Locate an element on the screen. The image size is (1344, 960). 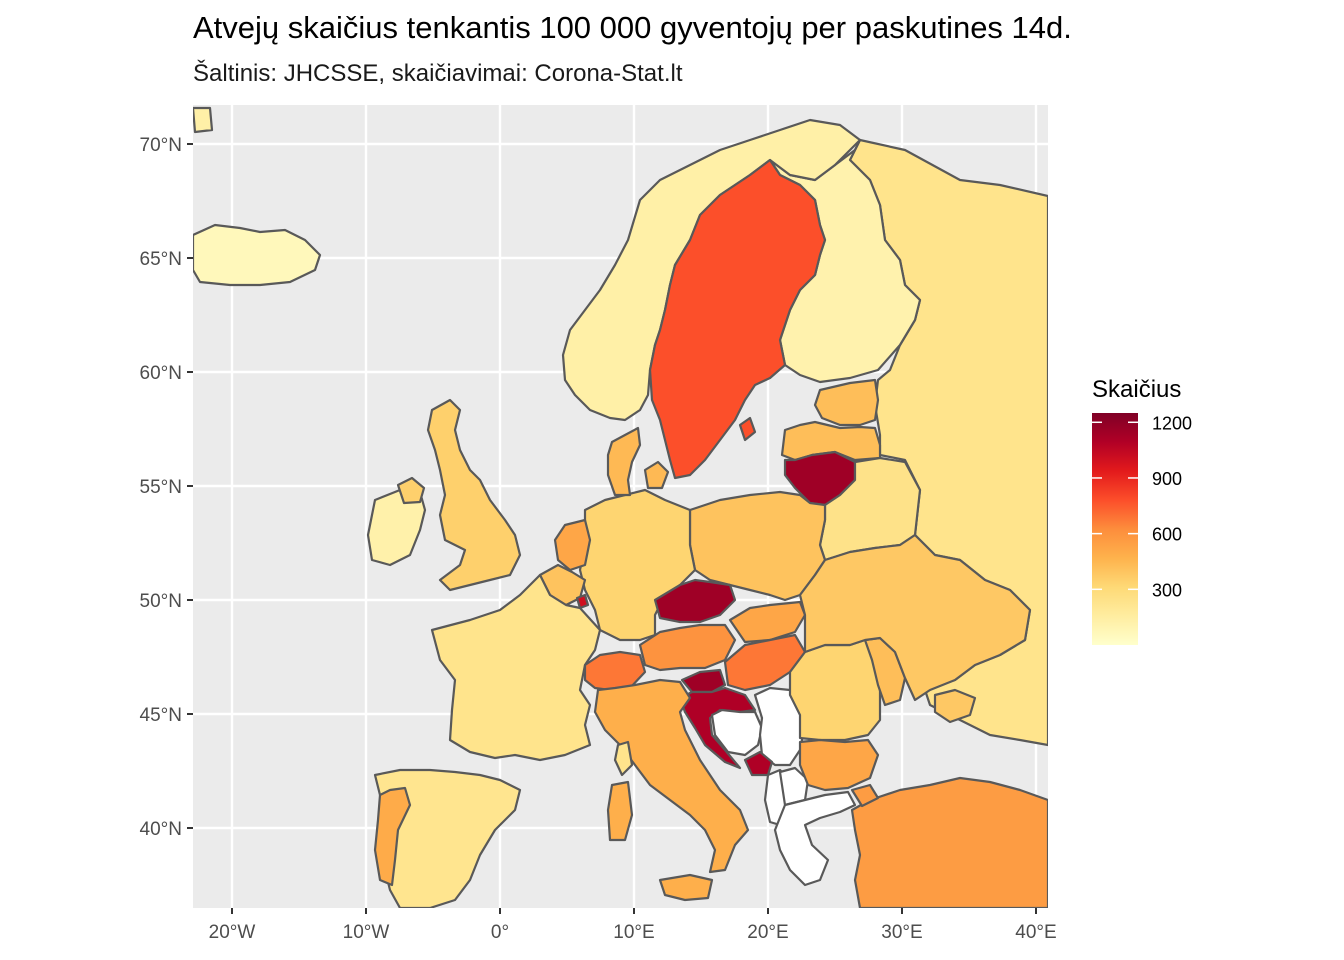
y-axis-labels: 70°N 65°N 60°N 55°N 50°N 45°N 40°N is located at coordinates (166, 487).